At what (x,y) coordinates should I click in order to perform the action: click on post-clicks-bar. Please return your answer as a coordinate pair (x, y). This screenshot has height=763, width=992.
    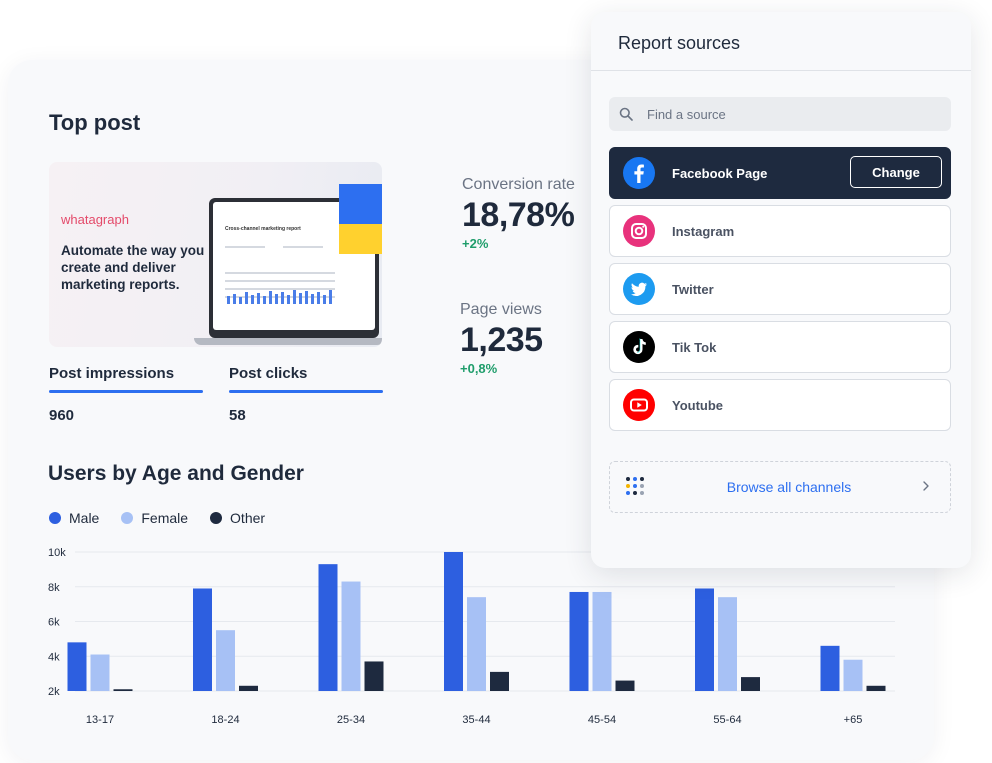
    Looking at the image, I should click on (306, 391).